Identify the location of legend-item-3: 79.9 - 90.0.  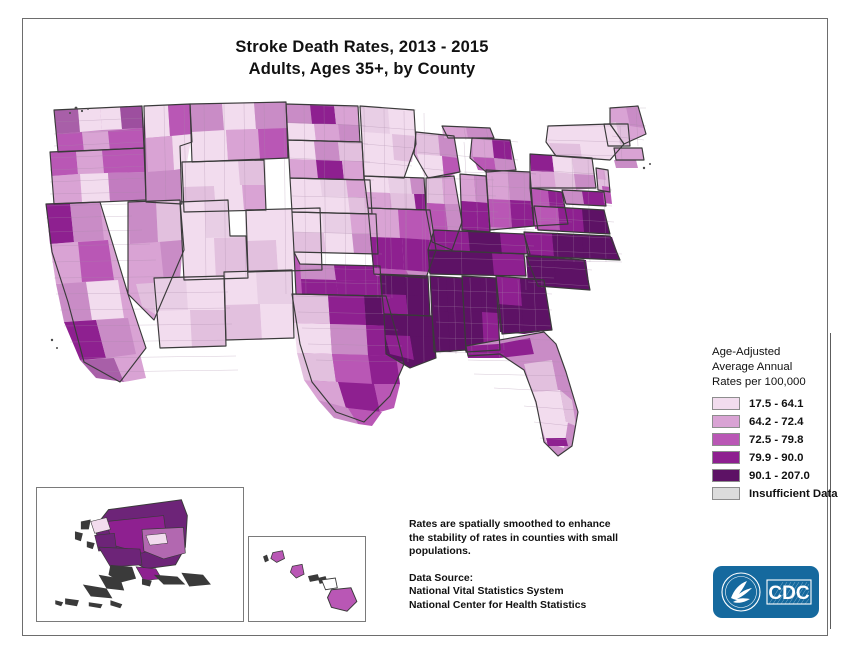
(773, 458).